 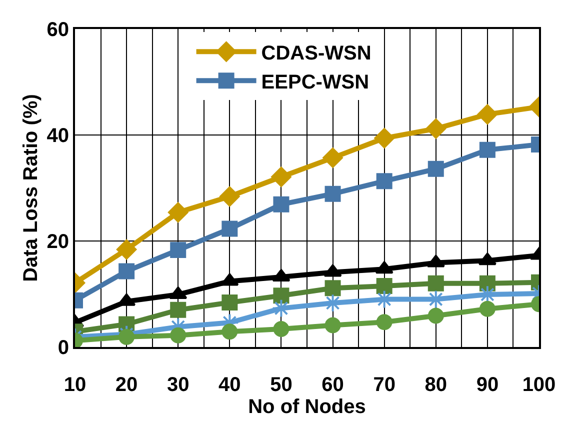 What do you see at coordinates (57, 30) in the screenshot?
I see `y-tick-label: 60` at bounding box center [57, 30].